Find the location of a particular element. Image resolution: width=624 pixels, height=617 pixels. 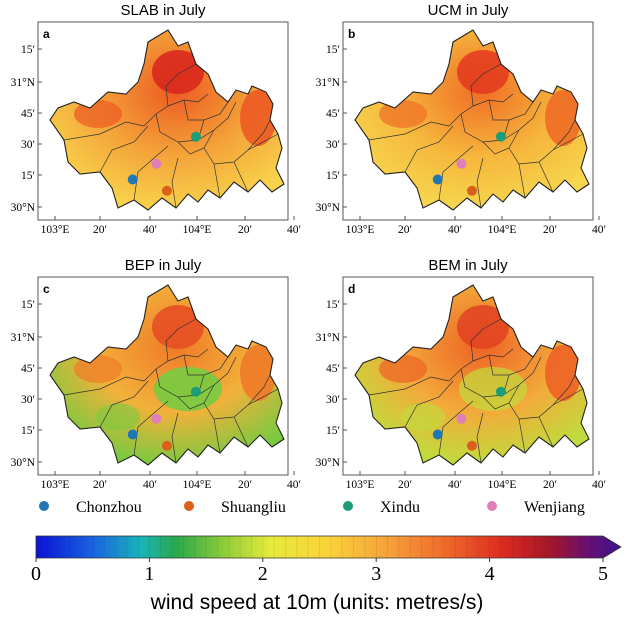

panel-title: BEM in July is located at coordinates (468, 265).